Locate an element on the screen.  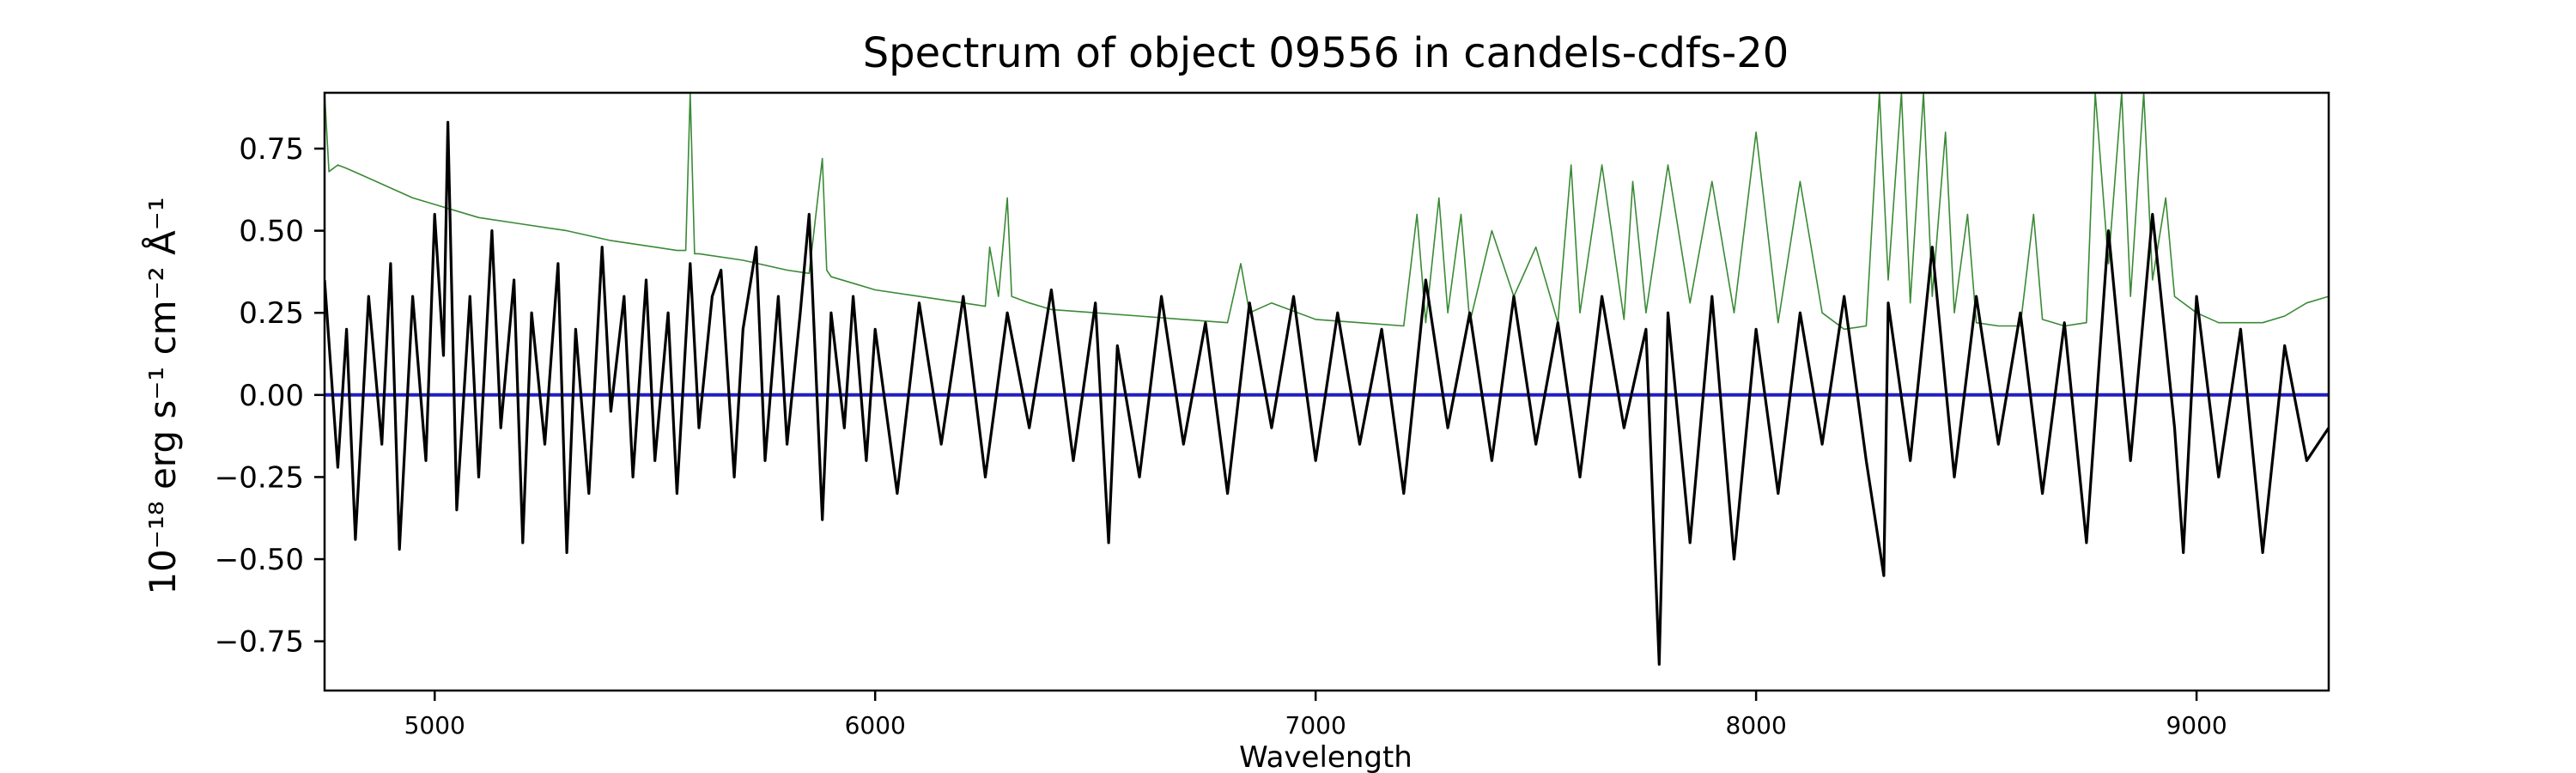
y-tick-label: 0.50 is located at coordinates (271, 232).